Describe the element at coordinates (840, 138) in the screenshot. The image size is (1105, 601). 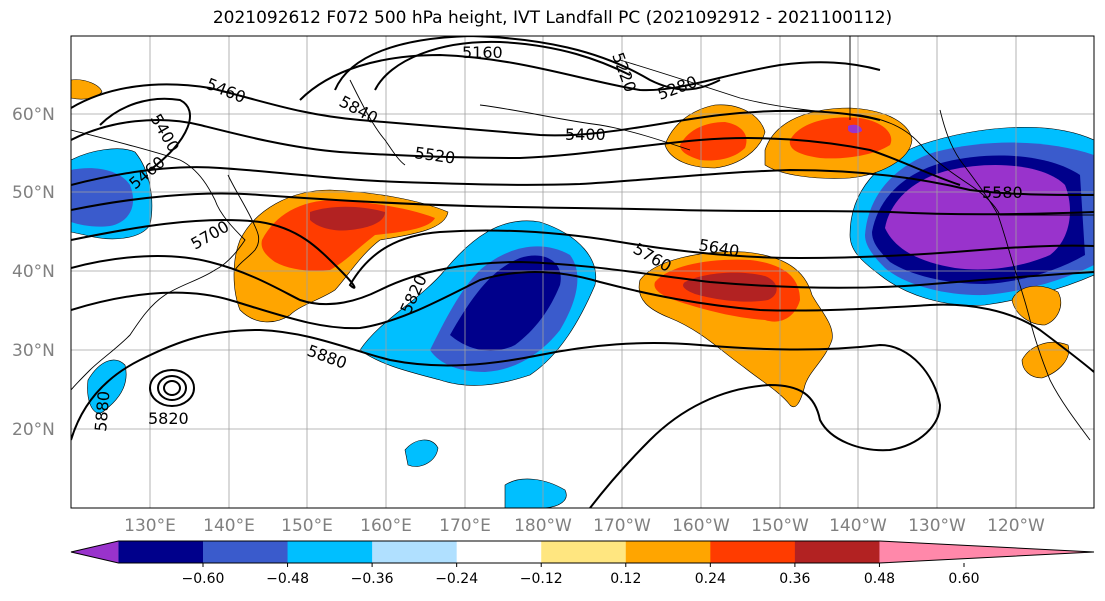
I see `positive-anomaly-gulf-of-alaska-red` at that location.